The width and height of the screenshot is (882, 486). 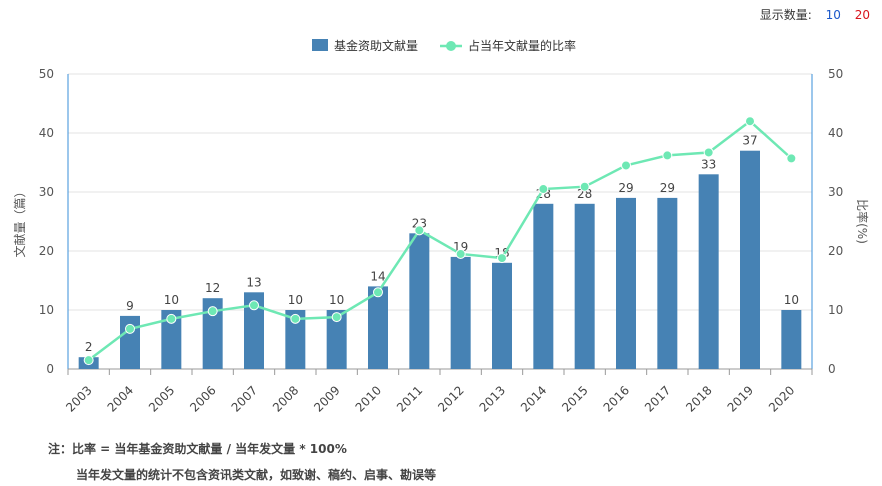 What do you see at coordinates (78, 398) in the screenshot?
I see `x-tick-label: 2003` at bounding box center [78, 398].